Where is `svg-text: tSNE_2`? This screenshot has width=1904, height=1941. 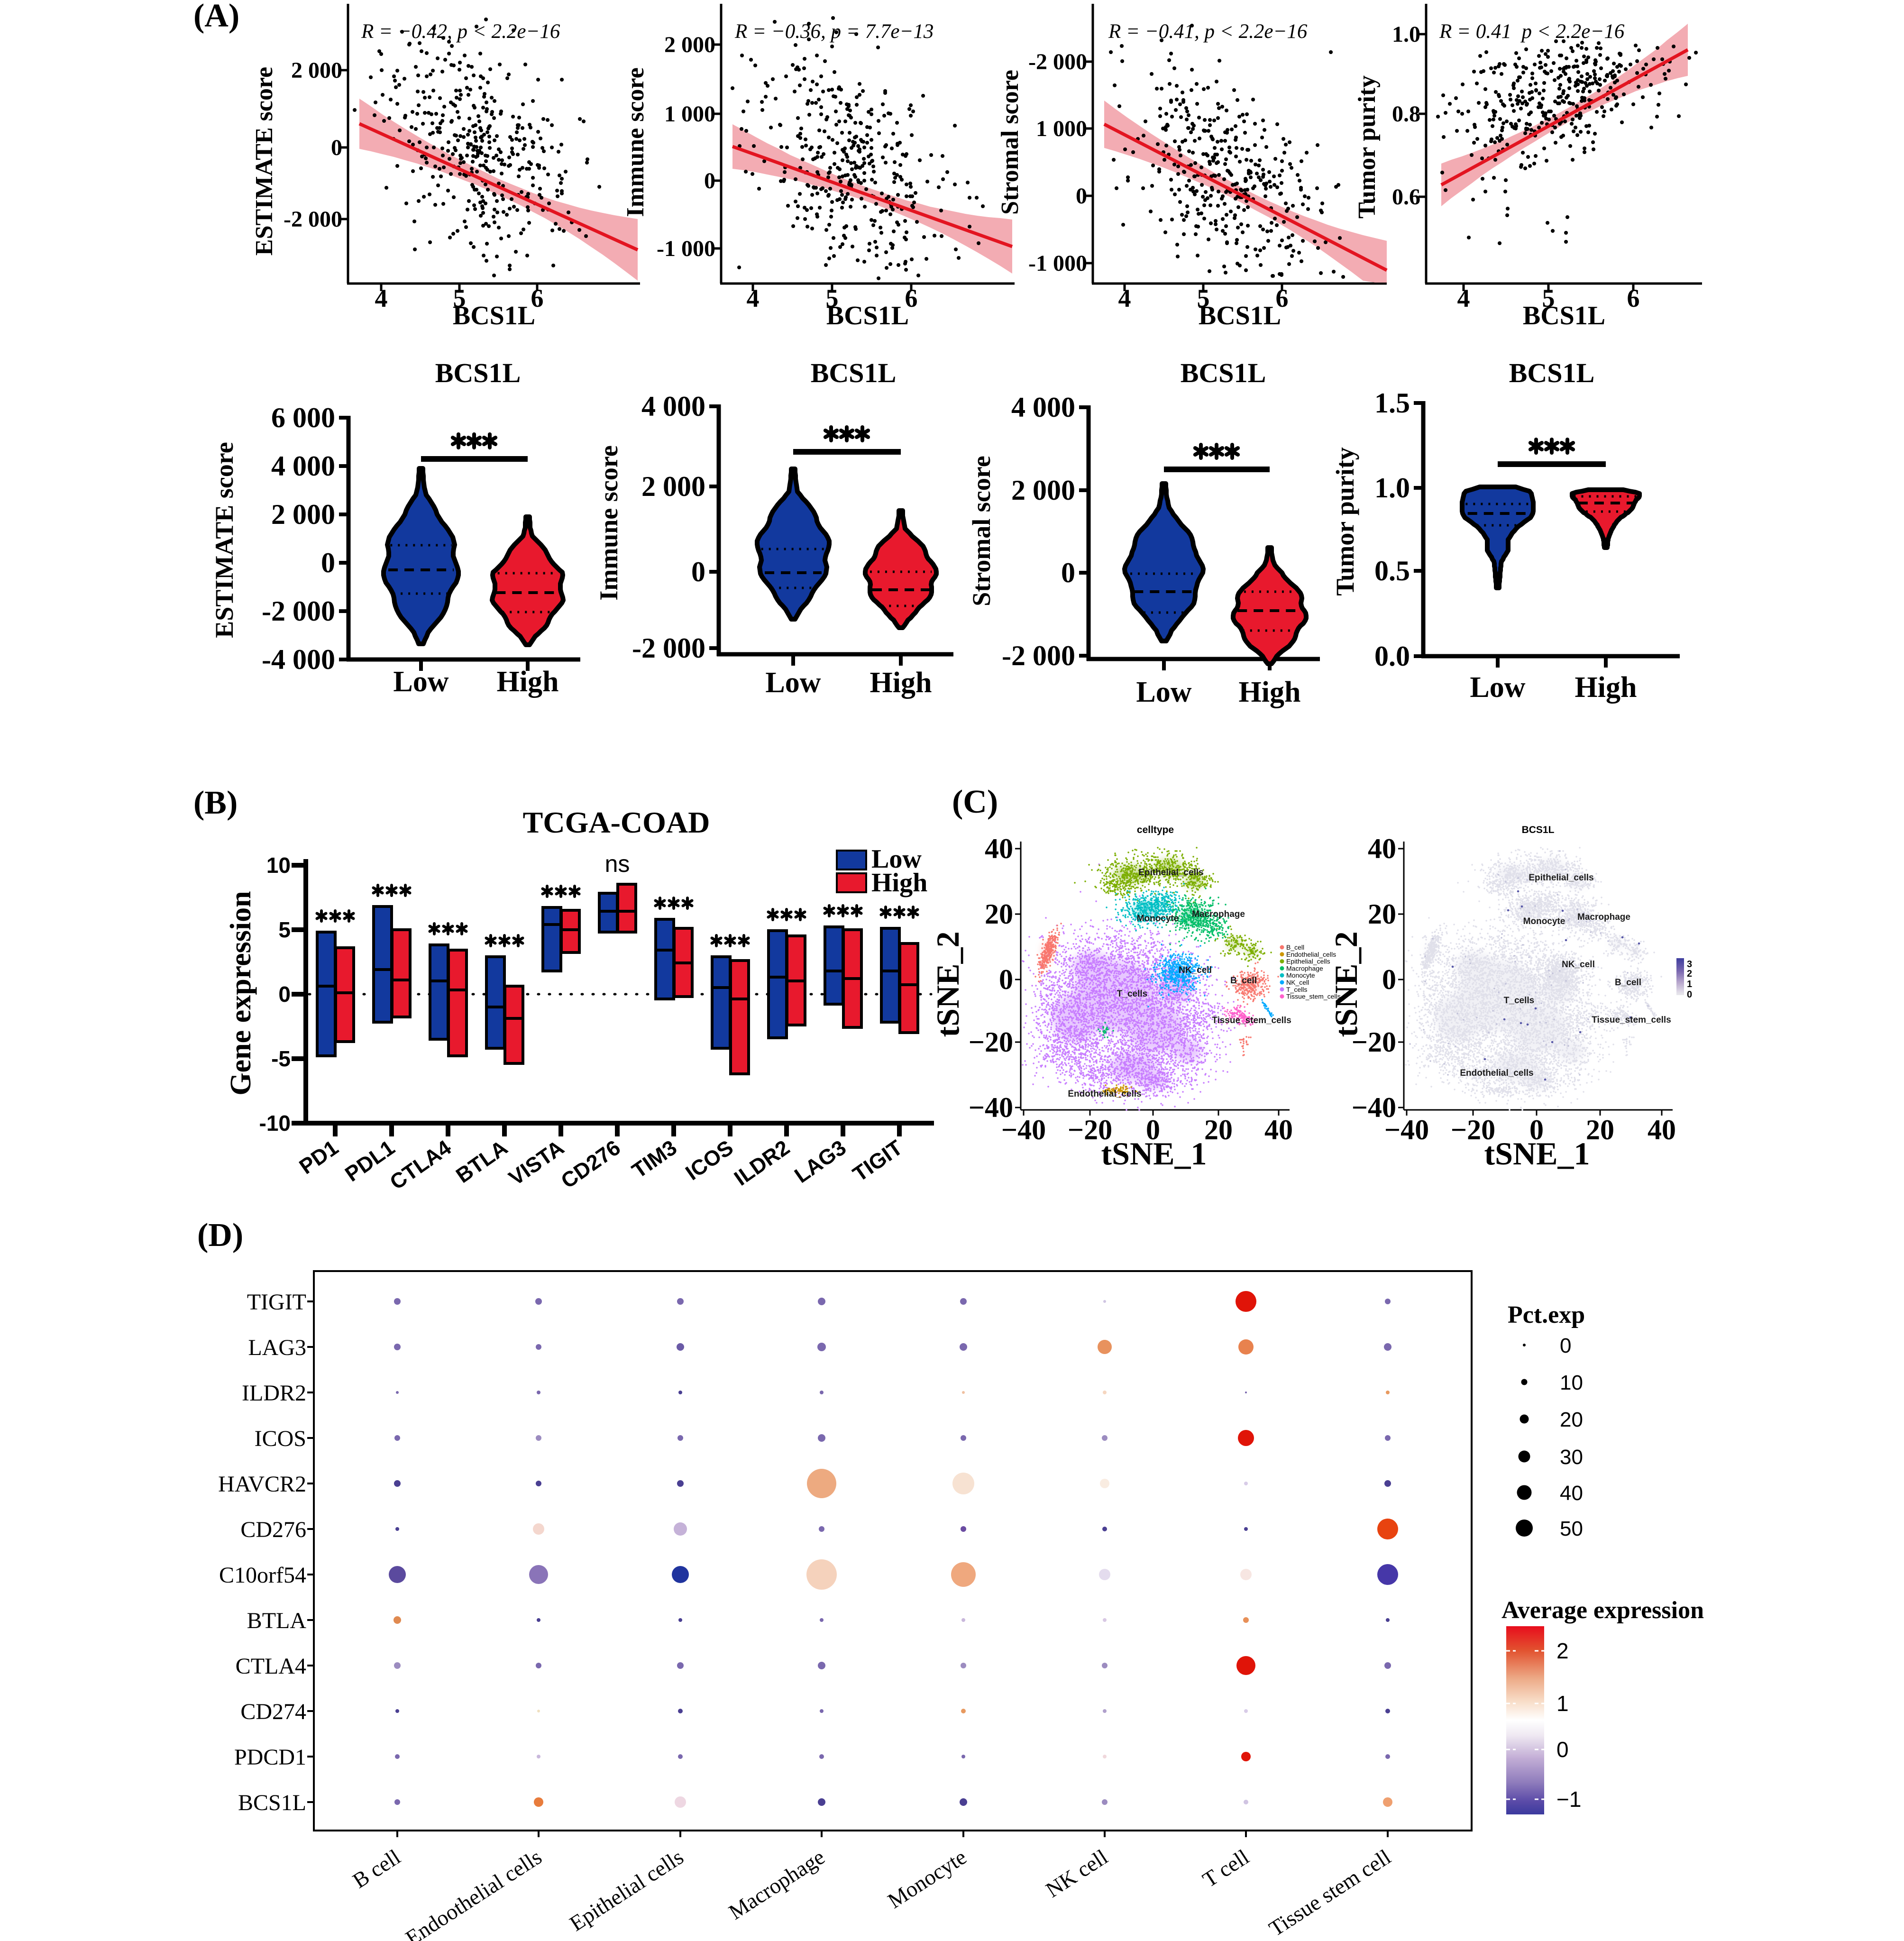 svg-text: tSNE_2 is located at coordinates (948, 984).